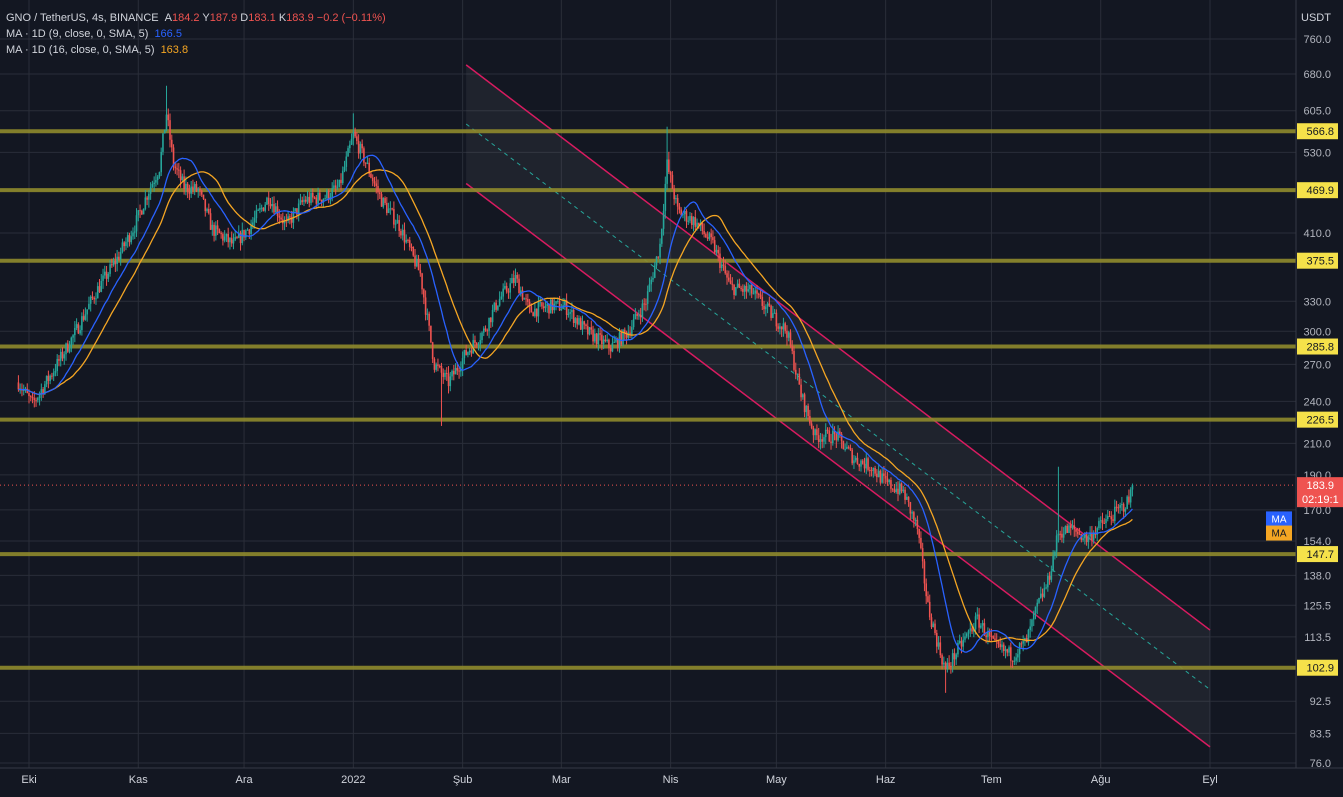  I want to click on price-axis-tick: 760.0, so click(1317, 40).